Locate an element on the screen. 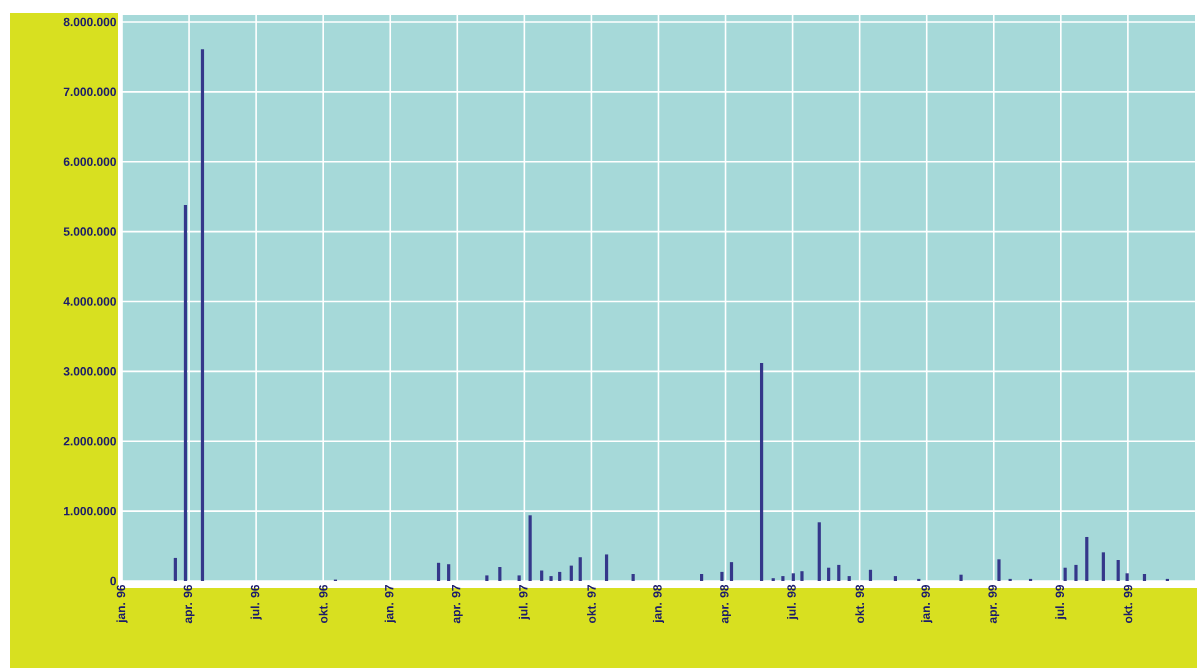 The height and width of the screenshot is (668, 1197). y-tick-label: 1.000.000 is located at coordinates (90, 511).